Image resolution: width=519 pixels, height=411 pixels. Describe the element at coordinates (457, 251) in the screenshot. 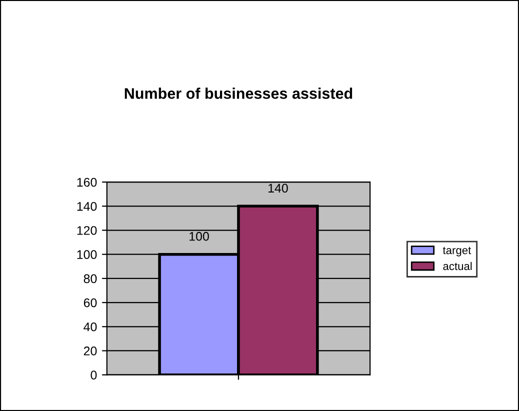

I see `legend-label: target` at that location.